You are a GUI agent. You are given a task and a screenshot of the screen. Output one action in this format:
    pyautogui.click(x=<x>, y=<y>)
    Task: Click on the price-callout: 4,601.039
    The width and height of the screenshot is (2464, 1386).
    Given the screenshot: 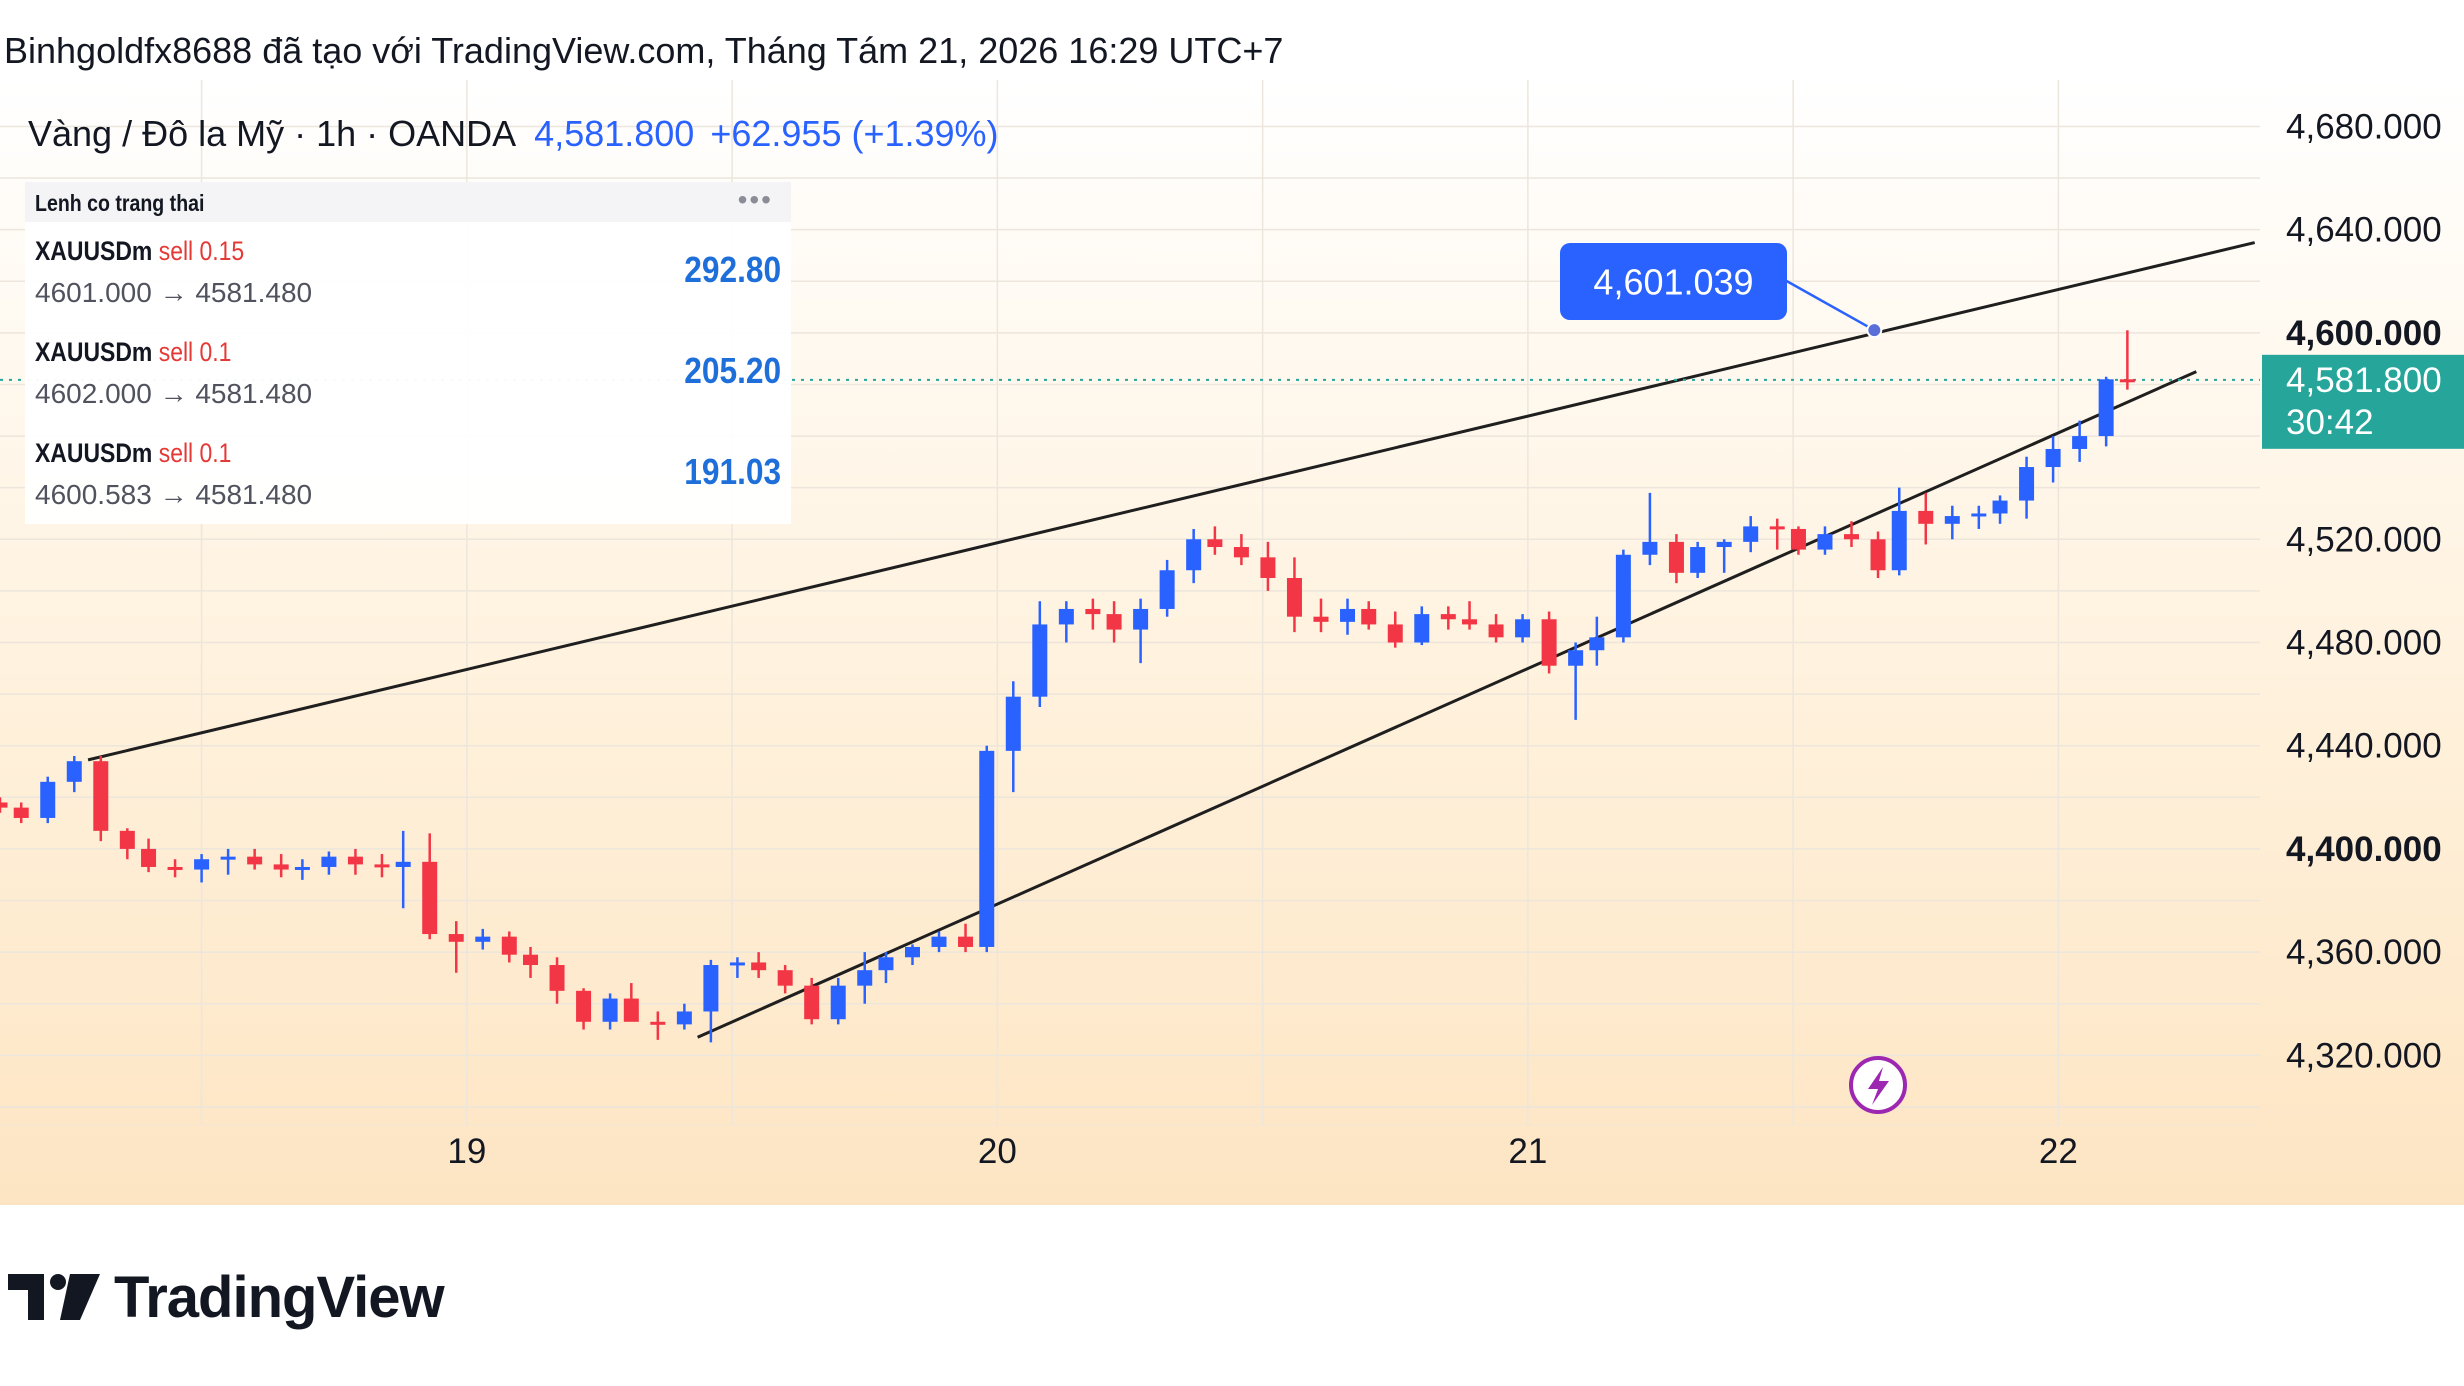 What is the action you would take?
    pyautogui.click(x=1721, y=291)
    